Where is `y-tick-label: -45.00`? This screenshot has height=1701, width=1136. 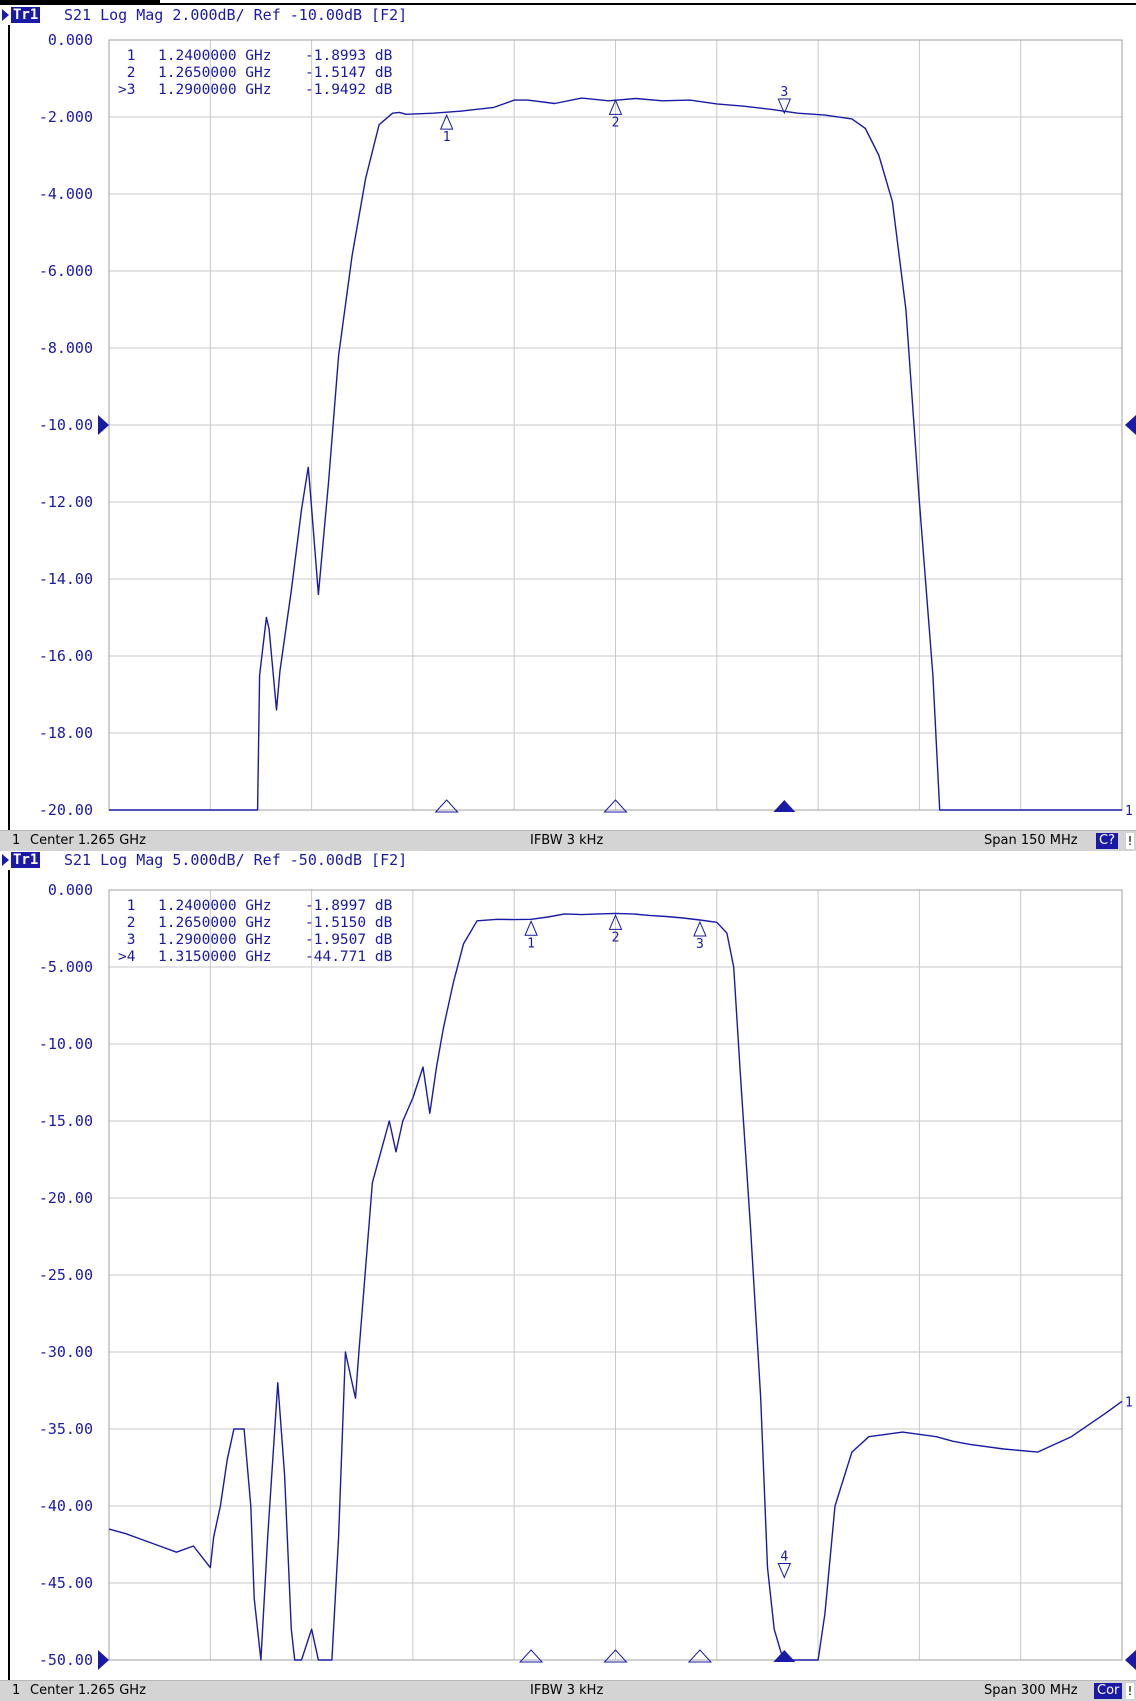
y-tick-label: -45.00 is located at coordinates (66, 1583).